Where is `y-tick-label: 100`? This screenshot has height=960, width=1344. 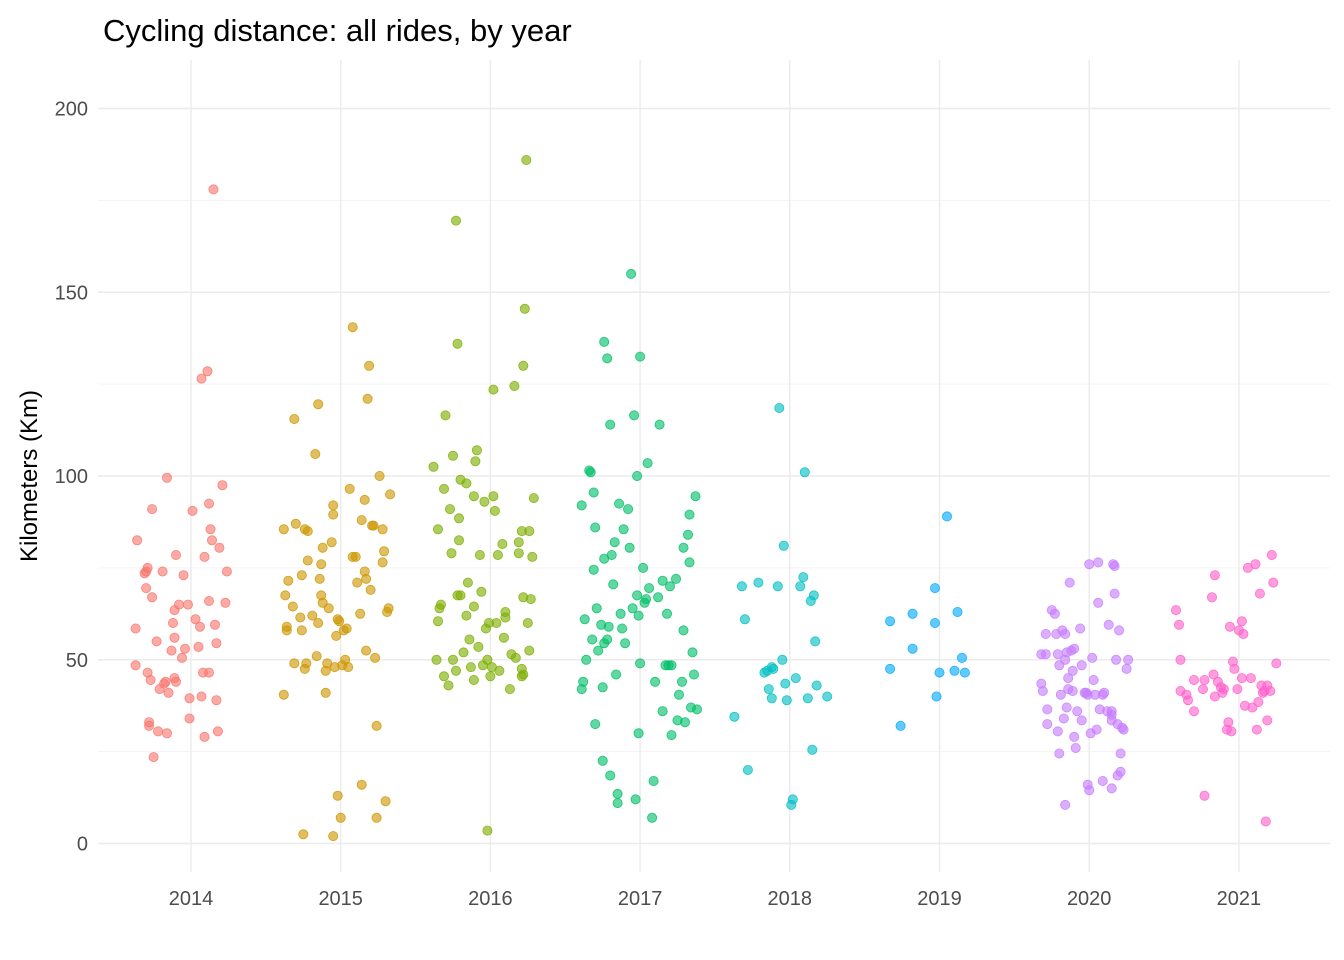 y-tick-label: 100 is located at coordinates (71, 477).